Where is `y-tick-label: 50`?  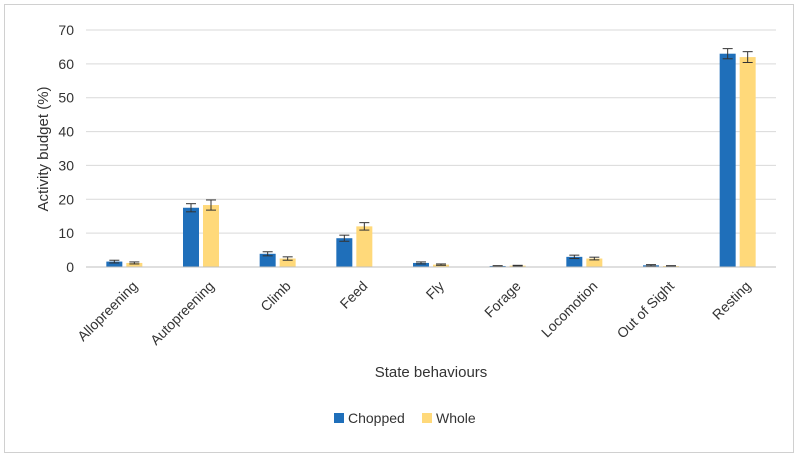 y-tick-label: 50 is located at coordinates (66, 98).